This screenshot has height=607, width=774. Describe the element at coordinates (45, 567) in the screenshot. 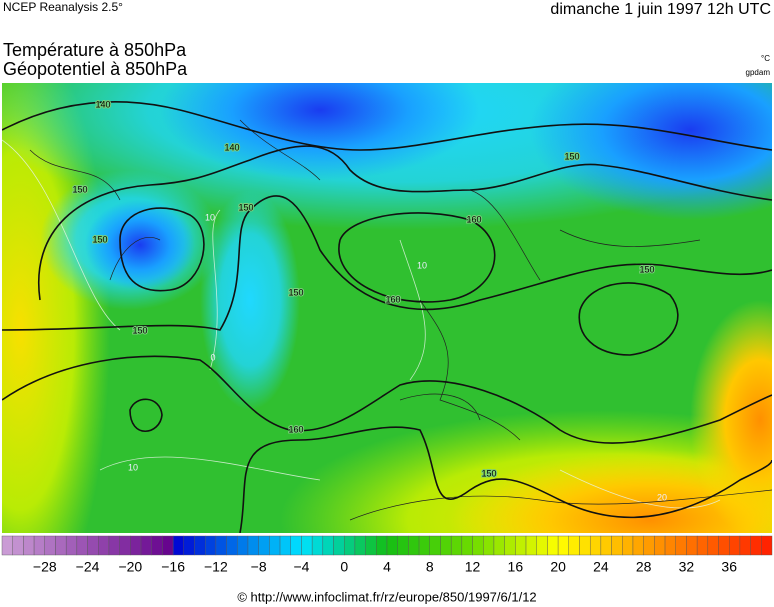

I see `colorbar-tick-label: −28` at that location.